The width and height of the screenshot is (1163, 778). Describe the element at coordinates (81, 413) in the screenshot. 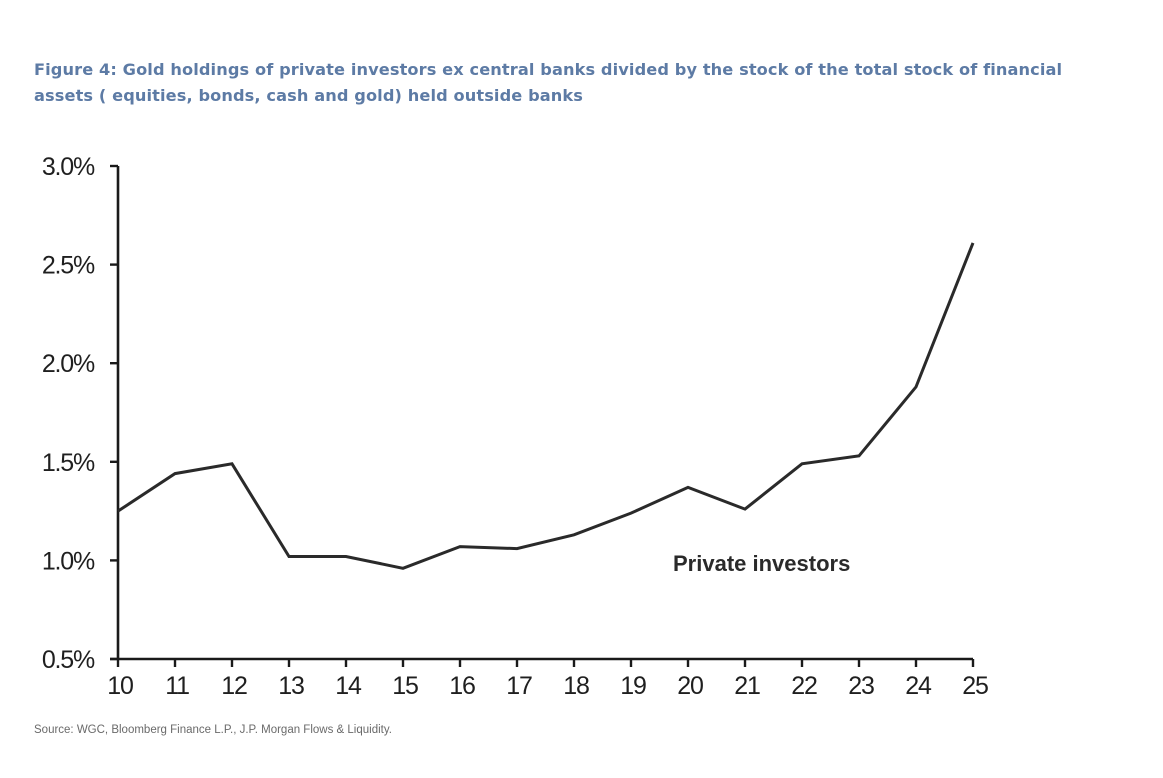

I see `y-axis: 0.5% 1.0% 1.5% 2.0% 2.5% 3.0%` at that location.